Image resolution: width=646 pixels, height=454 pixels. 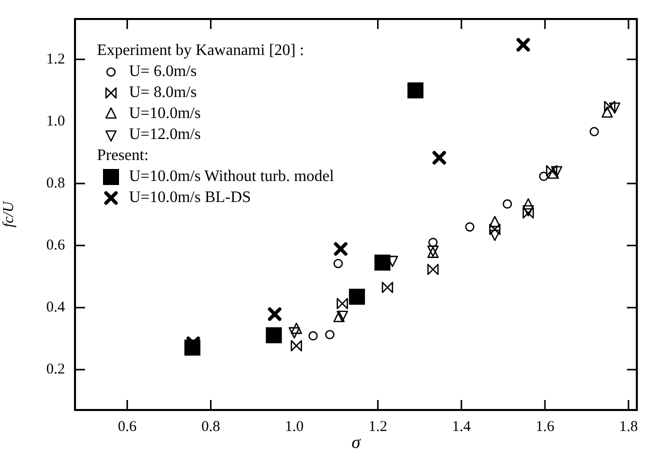 I want to click on x-tick-label: 0.6, so click(x=128, y=426).